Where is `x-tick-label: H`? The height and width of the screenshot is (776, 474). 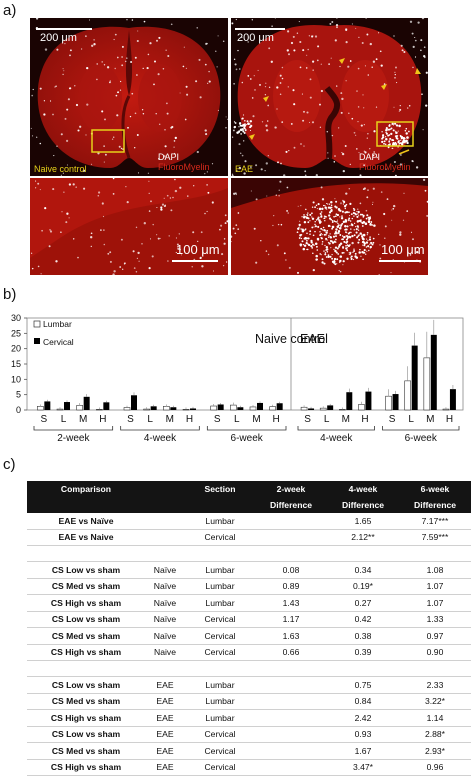 x-tick-label: H is located at coordinates (189, 419).